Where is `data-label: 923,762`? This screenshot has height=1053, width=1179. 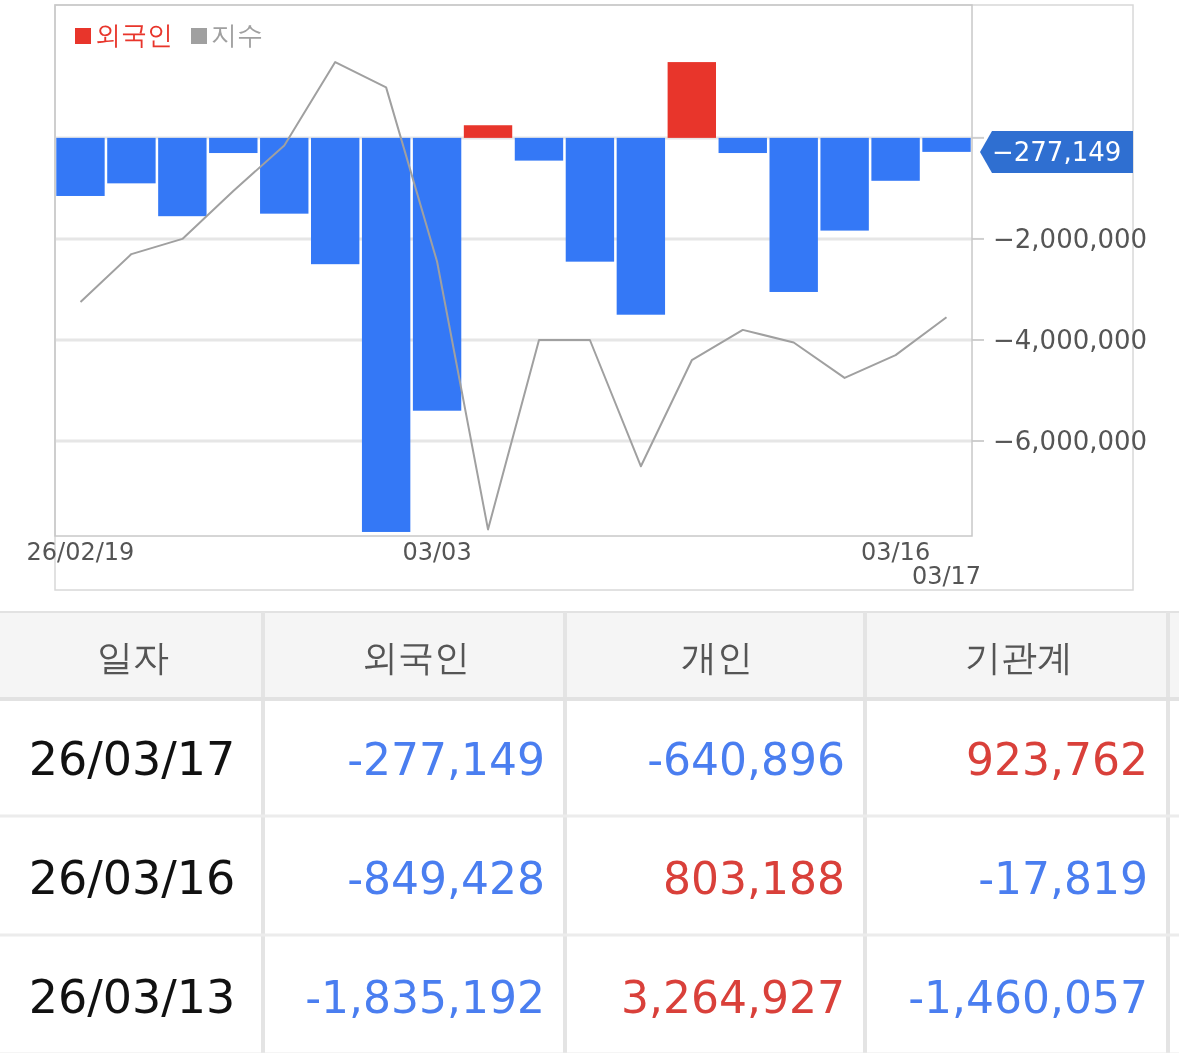
data-label: 923,762 is located at coordinates (1057, 759).